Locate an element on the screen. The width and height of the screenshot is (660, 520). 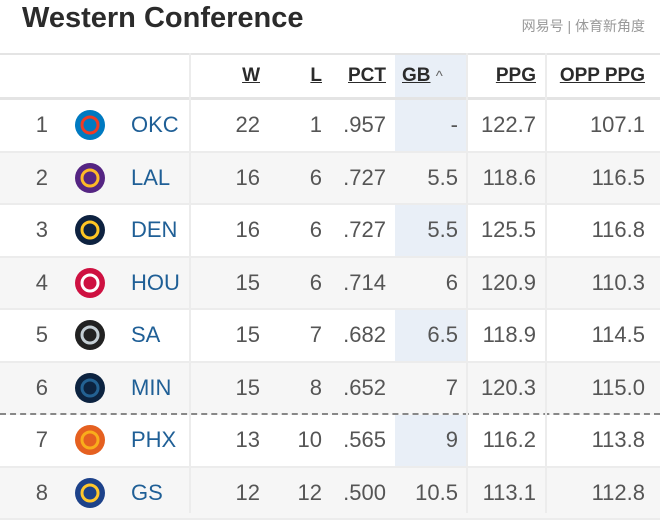
page-title: Western Conference is located at coordinates (163, 18).